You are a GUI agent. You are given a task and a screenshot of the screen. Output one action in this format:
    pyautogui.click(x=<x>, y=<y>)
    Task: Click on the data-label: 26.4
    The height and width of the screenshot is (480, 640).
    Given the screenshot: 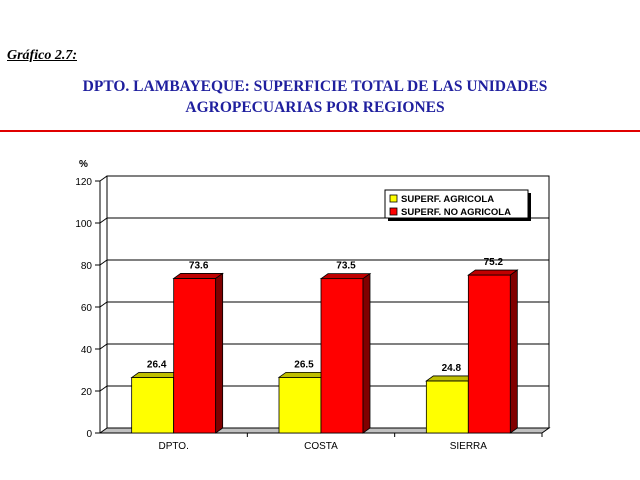 What is the action you would take?
    pyautogui.click(x=157, y=365)
    